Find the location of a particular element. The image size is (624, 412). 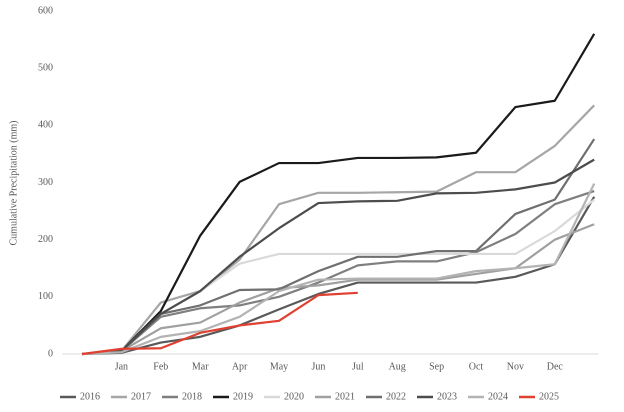

x-tick-label: Oct is located at coordinates (476, 366).